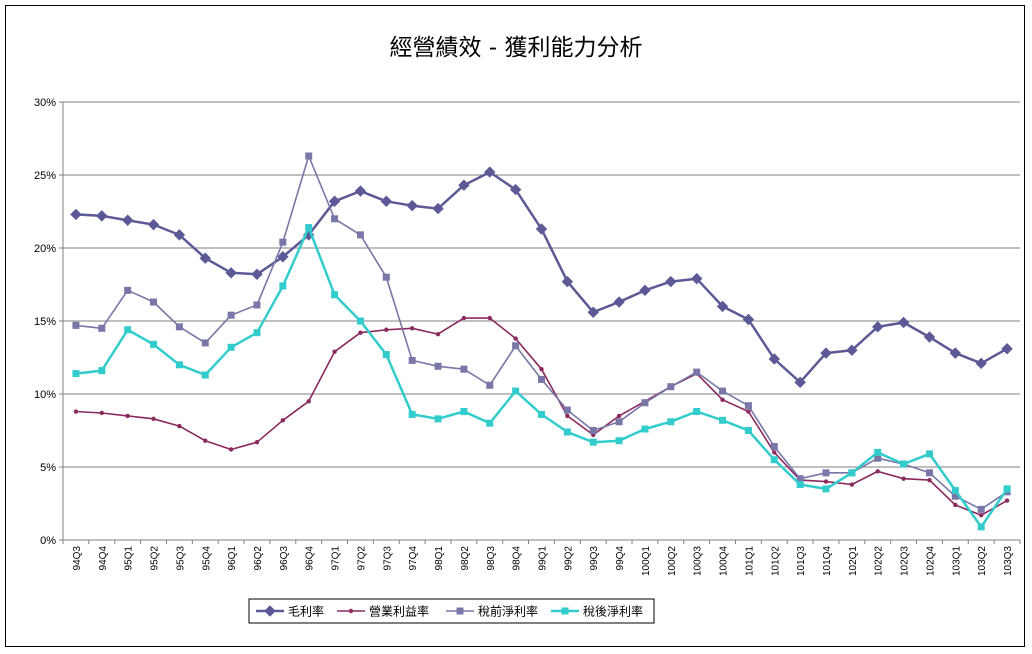 The width and height of the screenshot is (1032, 654). Describe the element at coordinates (853, 561) in the screenshot. I see `x-tick-label: 102Q1` at that location.